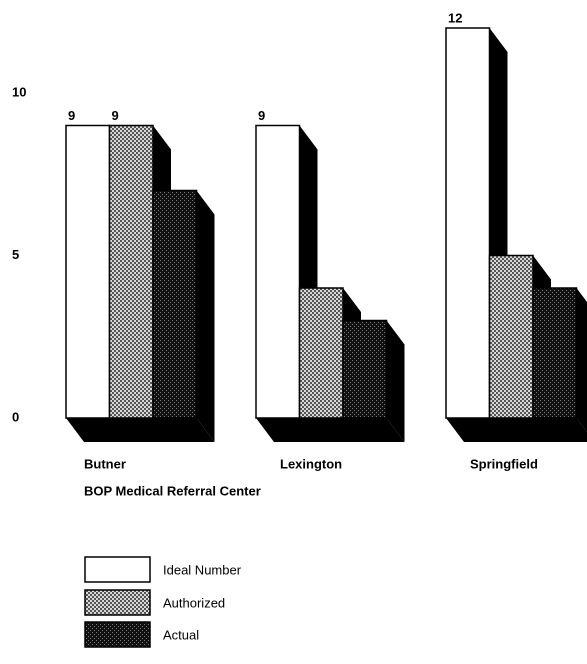 This screenshot has height=664, width=587. I want to click on value-label: 5, so click(495, 245).